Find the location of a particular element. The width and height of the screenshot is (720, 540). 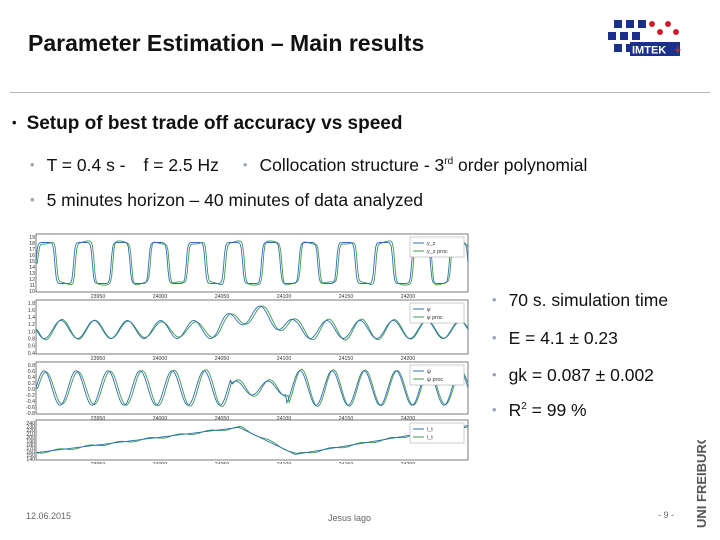

y-tick-label: 170 is located at coordinates (30, 449).